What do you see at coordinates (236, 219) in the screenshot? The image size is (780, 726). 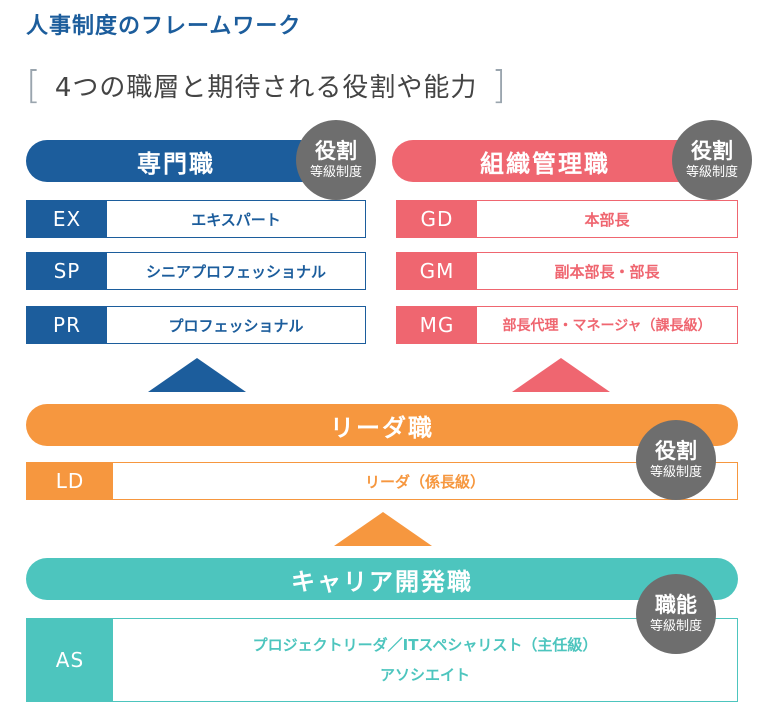 I see `grade-description: エキスパート` at bounding box center [236, 219].